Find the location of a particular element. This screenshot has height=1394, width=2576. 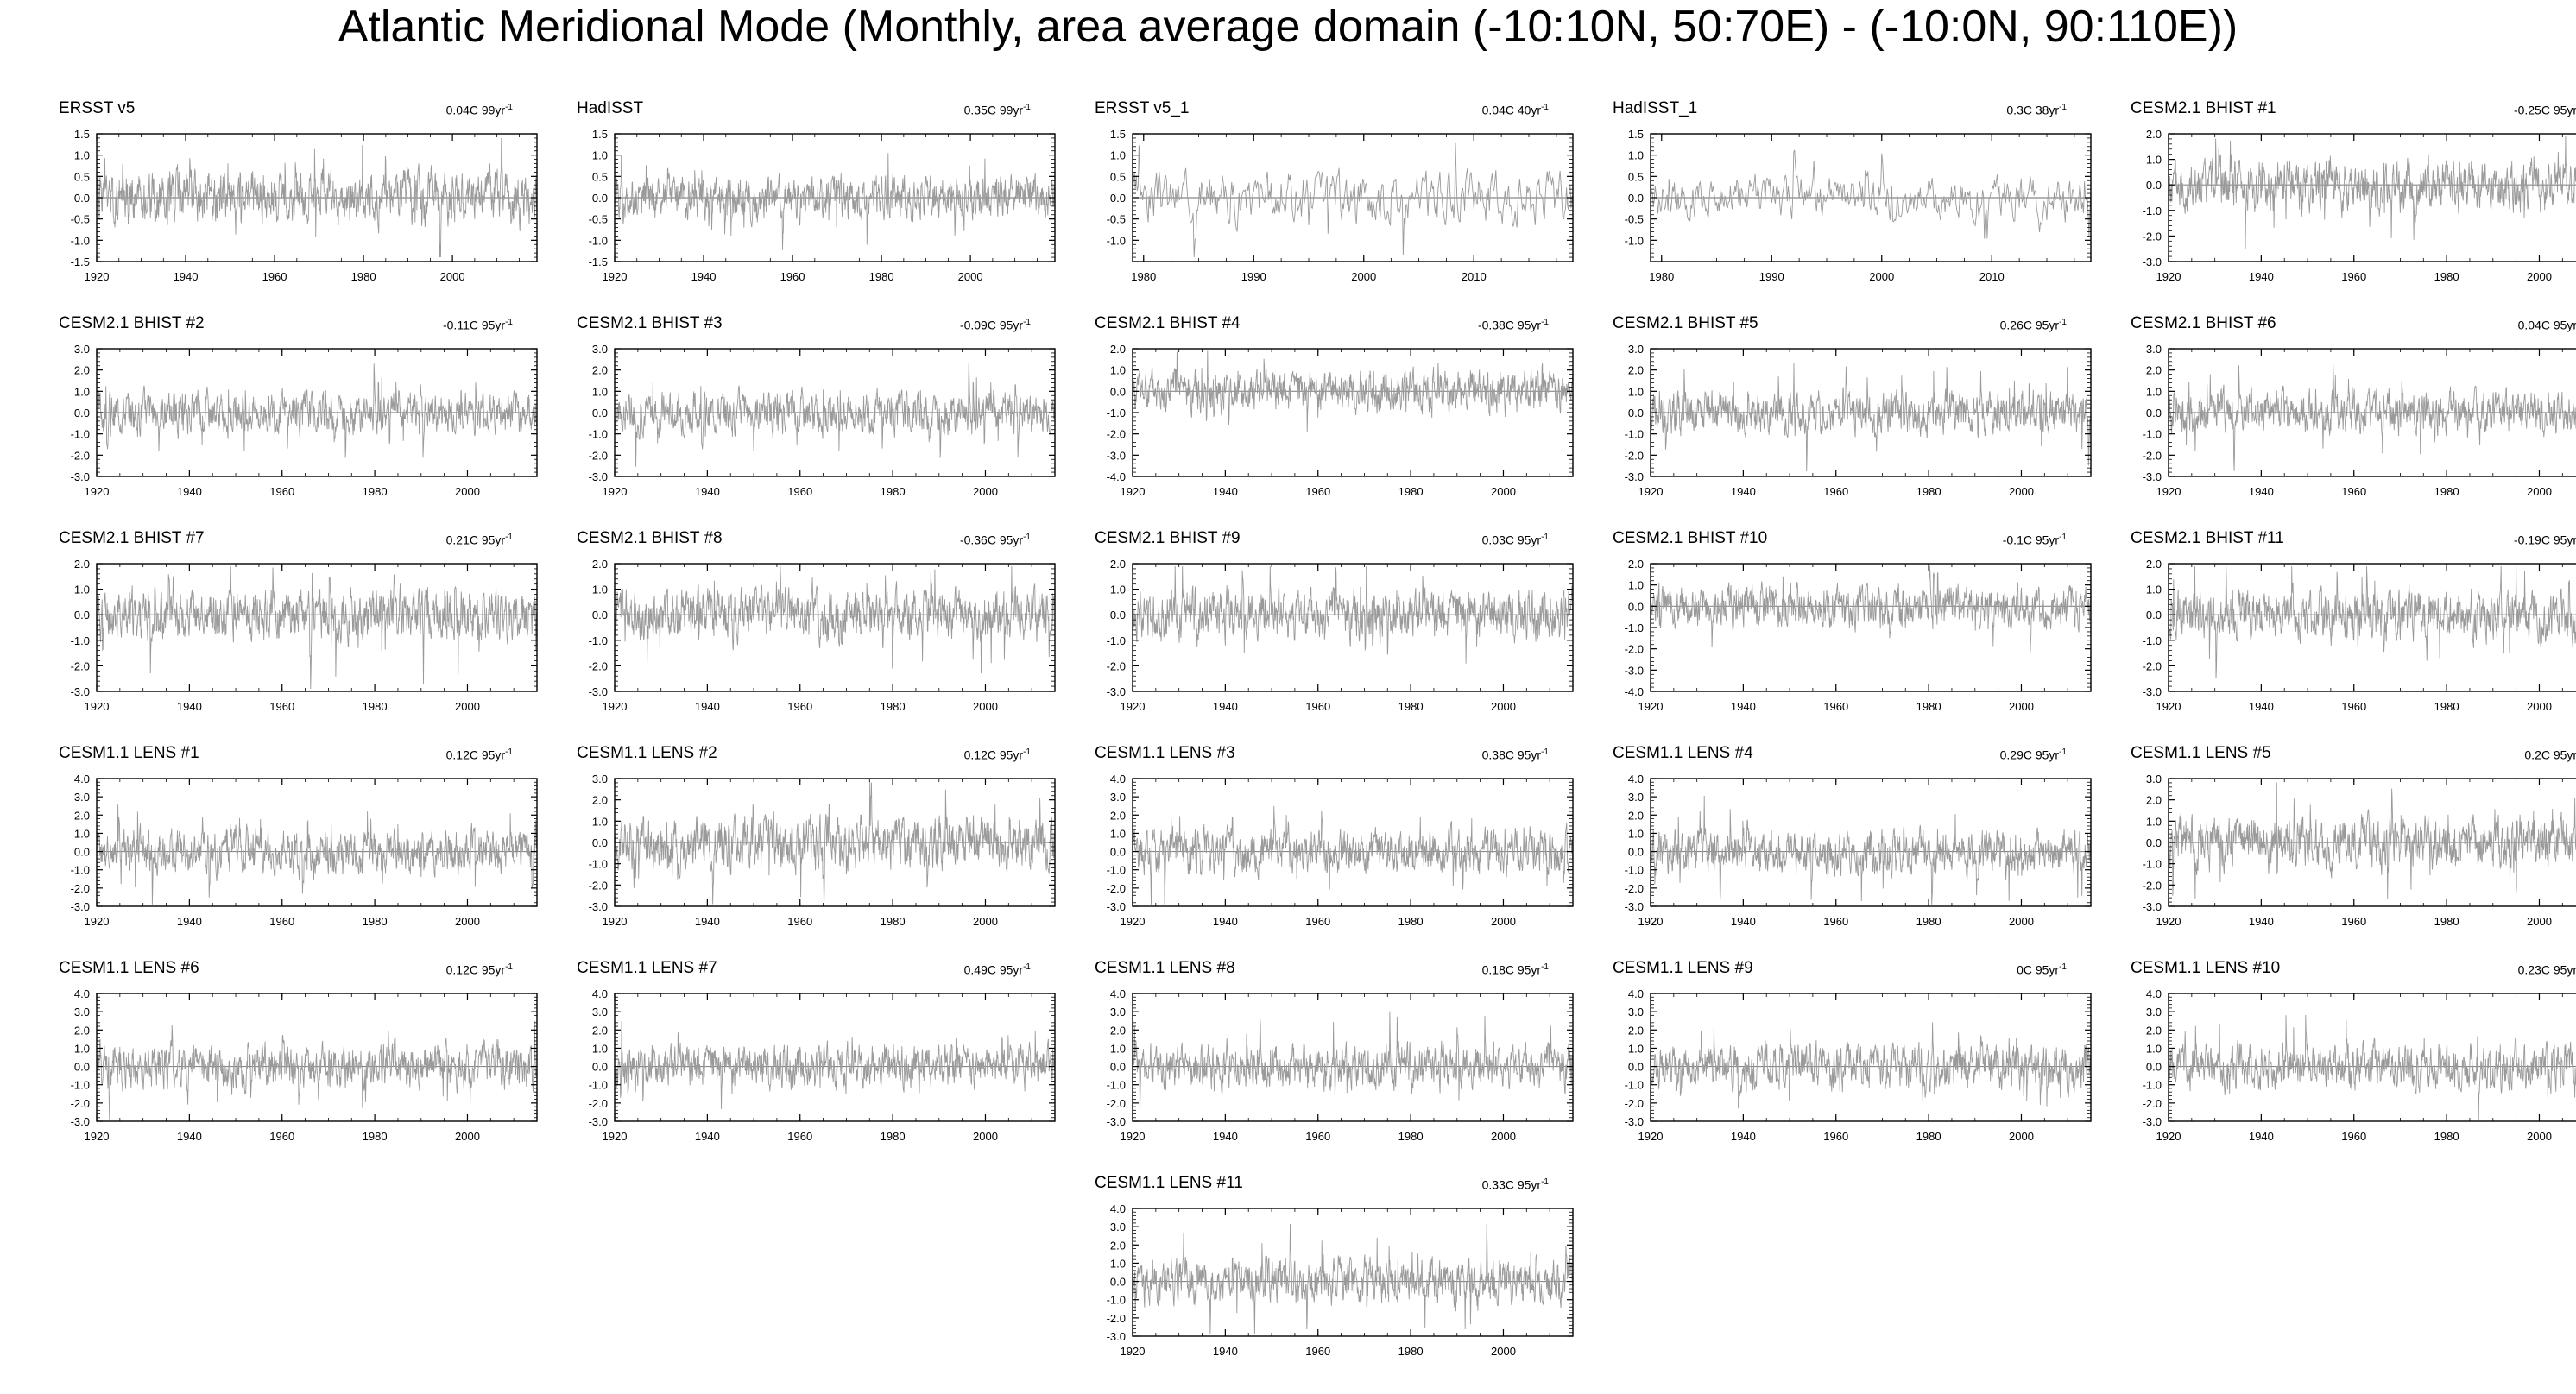

trend-label: -0.25C 95yr-1 is located at coordinates (2545, 109).